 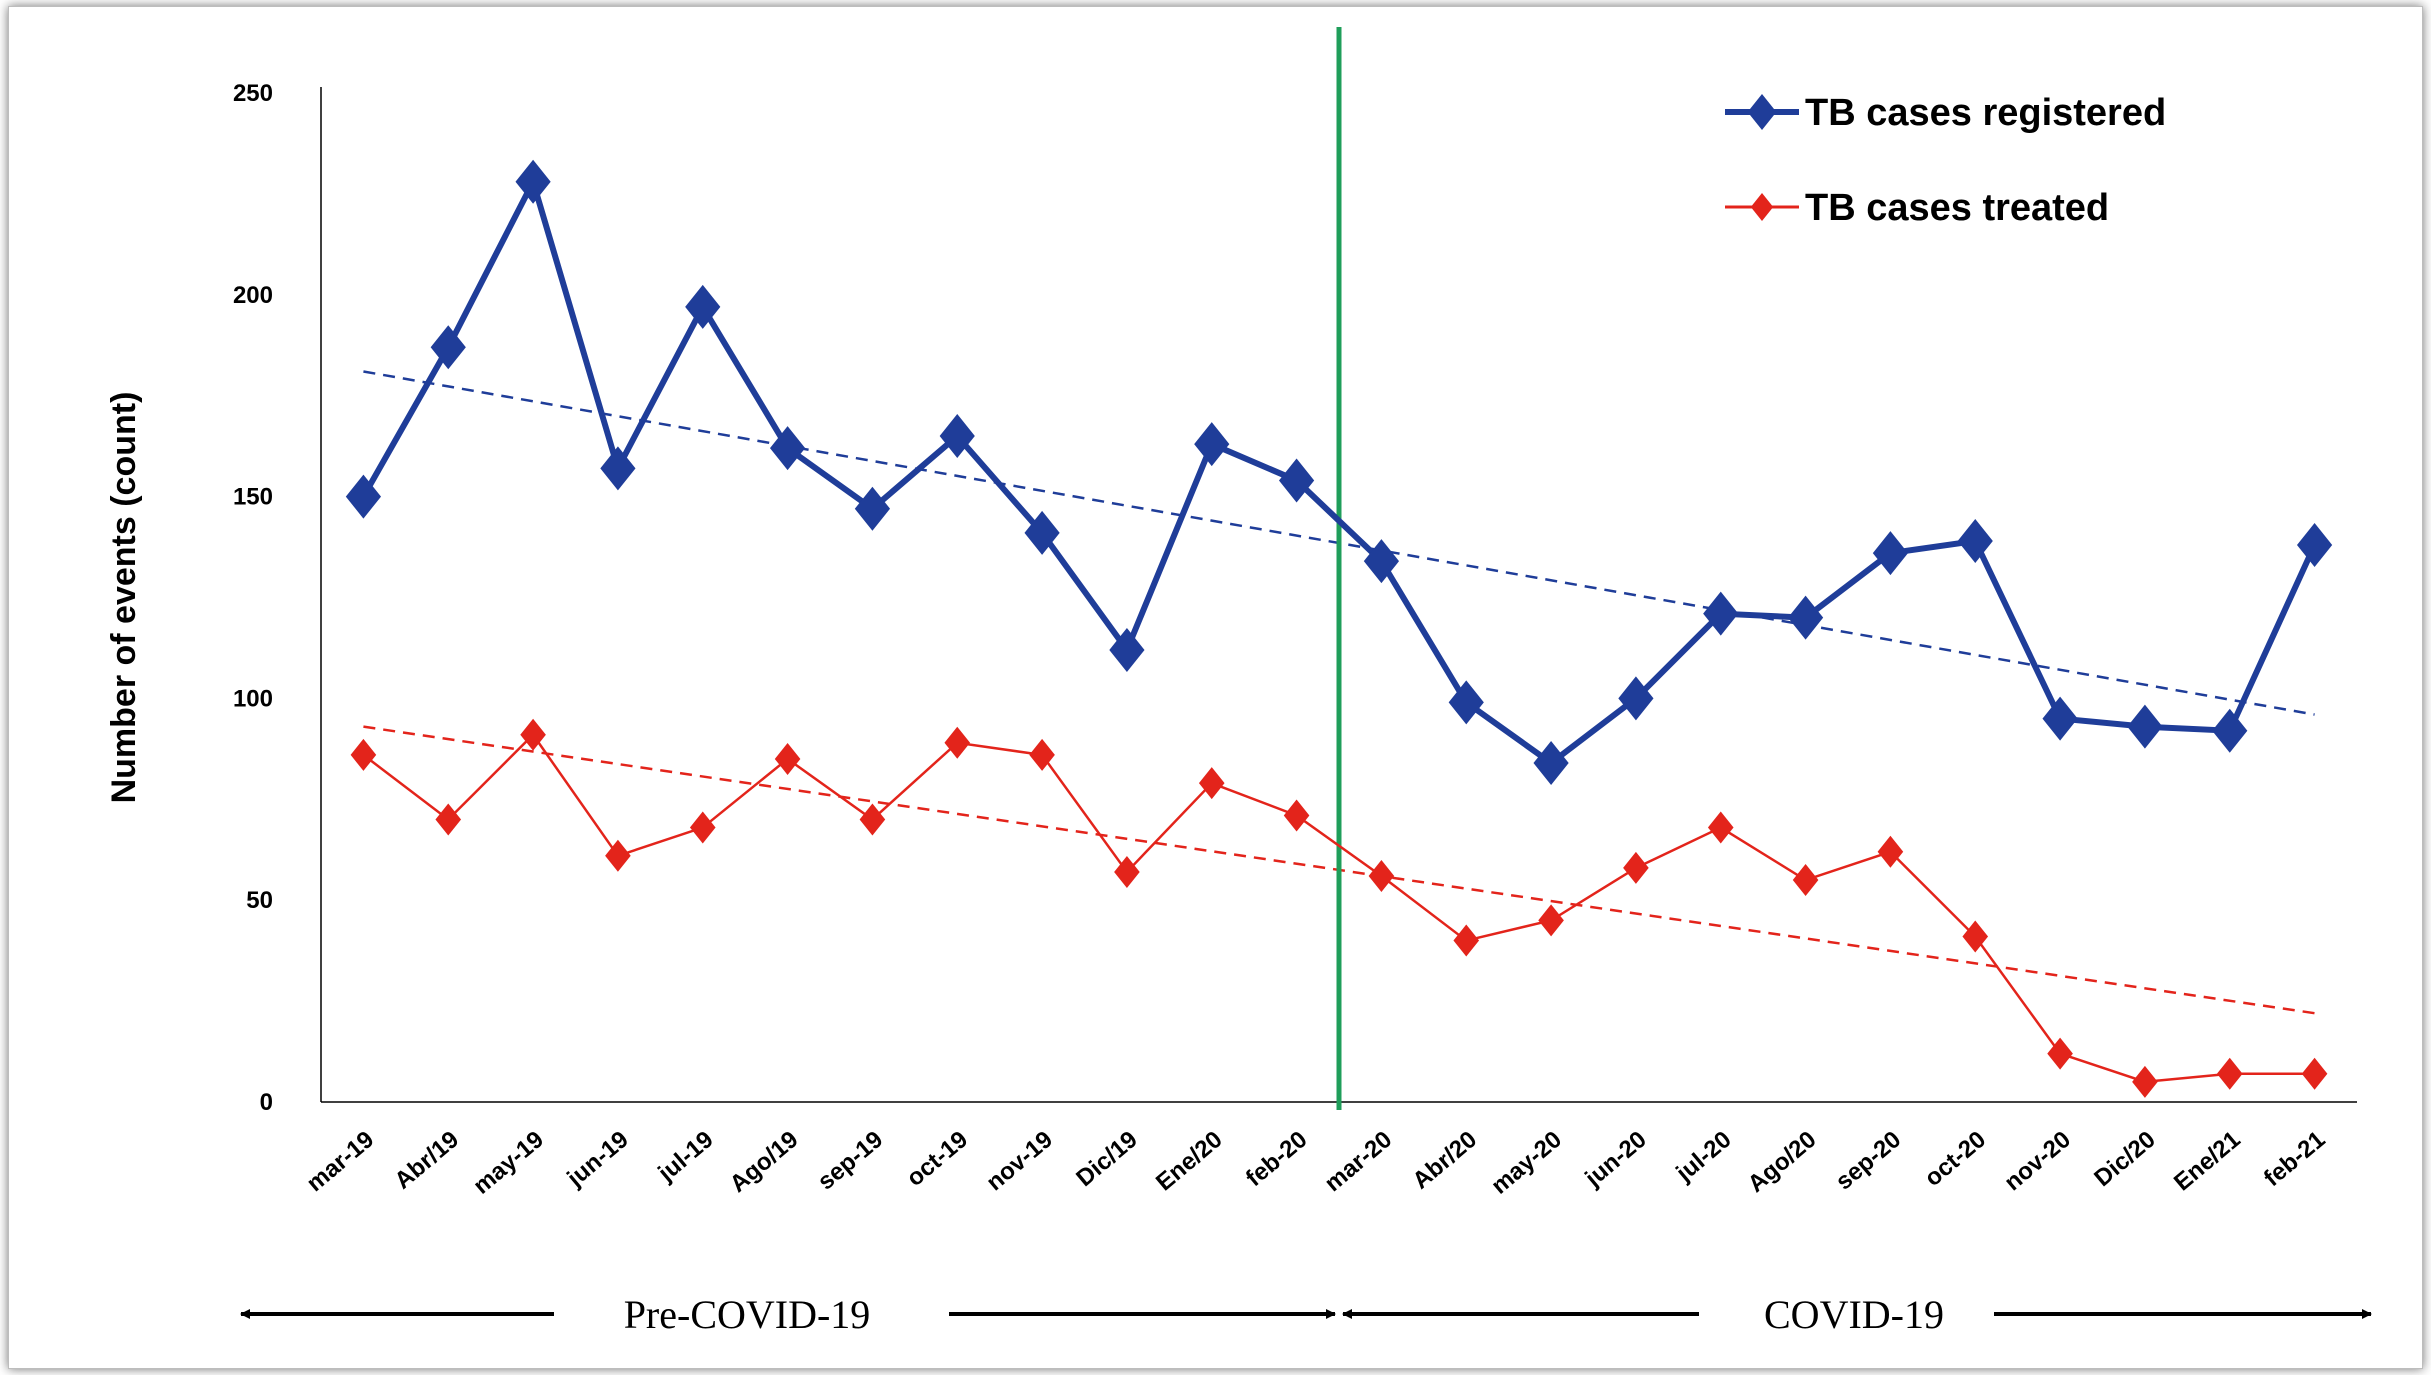 What do you see at coordinates (2037, 1161) in the screenshot?
I see `x-tick-label: nov-20` at bounding box center [2037, 1161].